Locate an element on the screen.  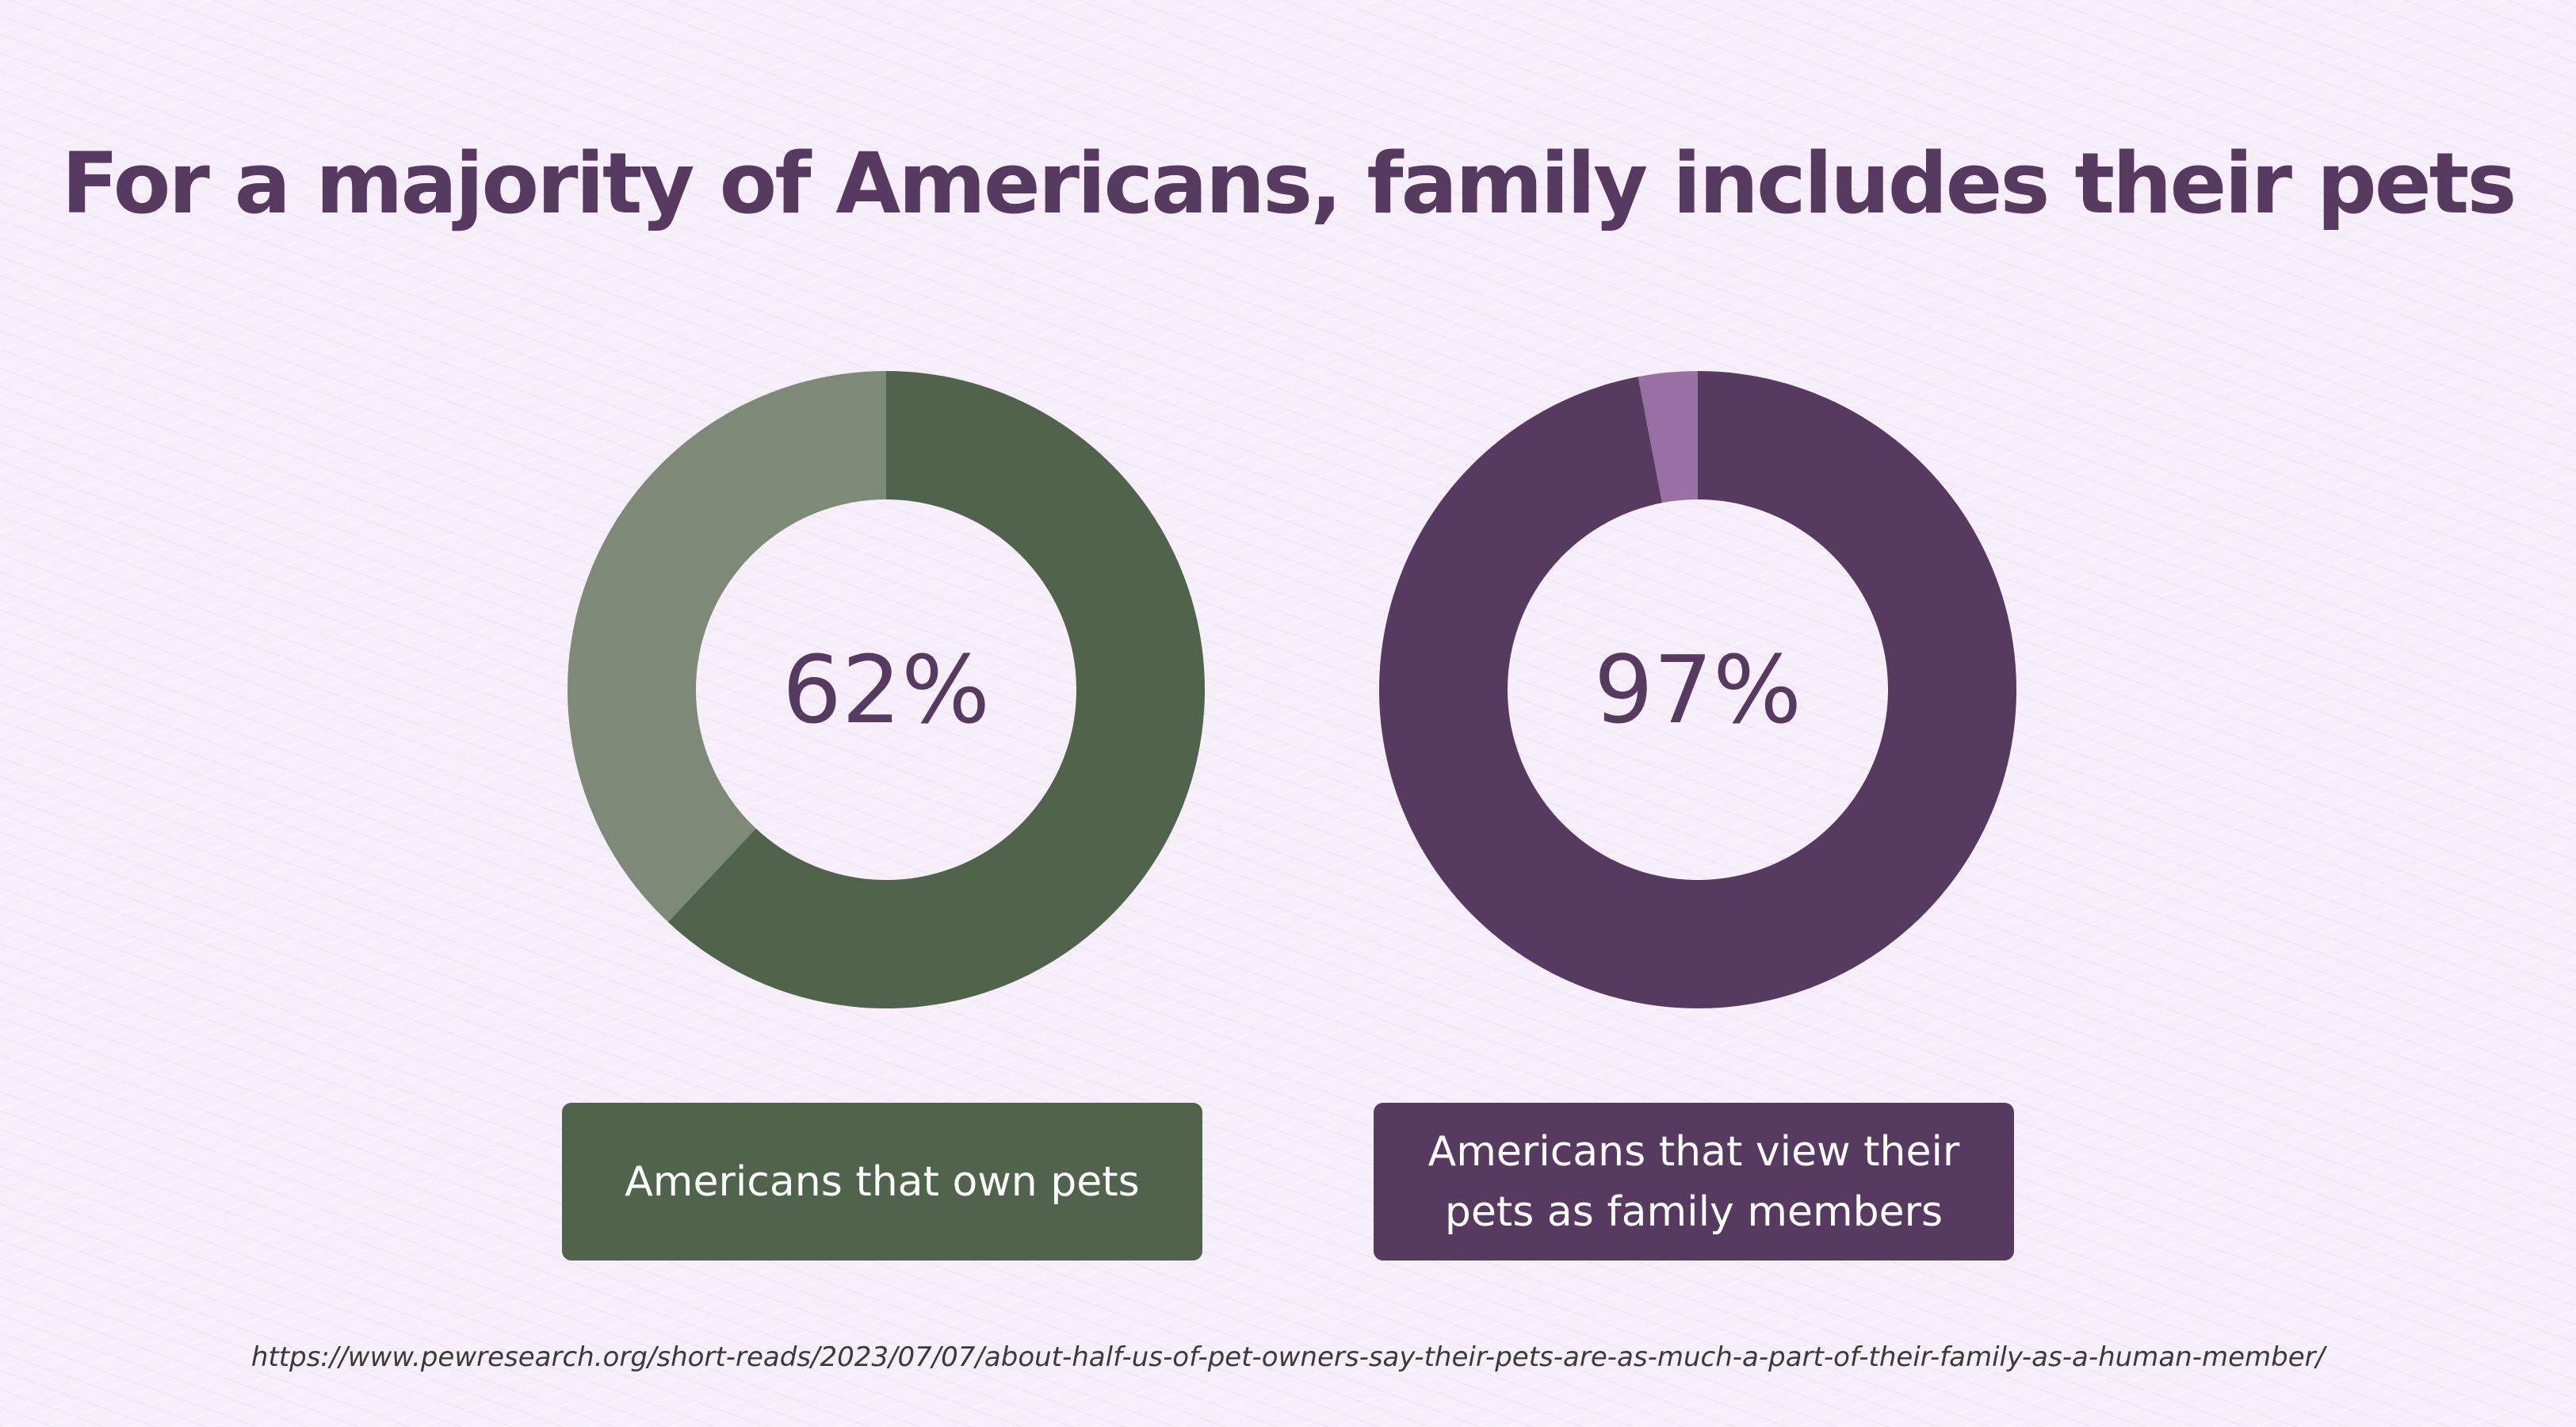
center-value-label: 97% is located at coordinates (1698, 689).